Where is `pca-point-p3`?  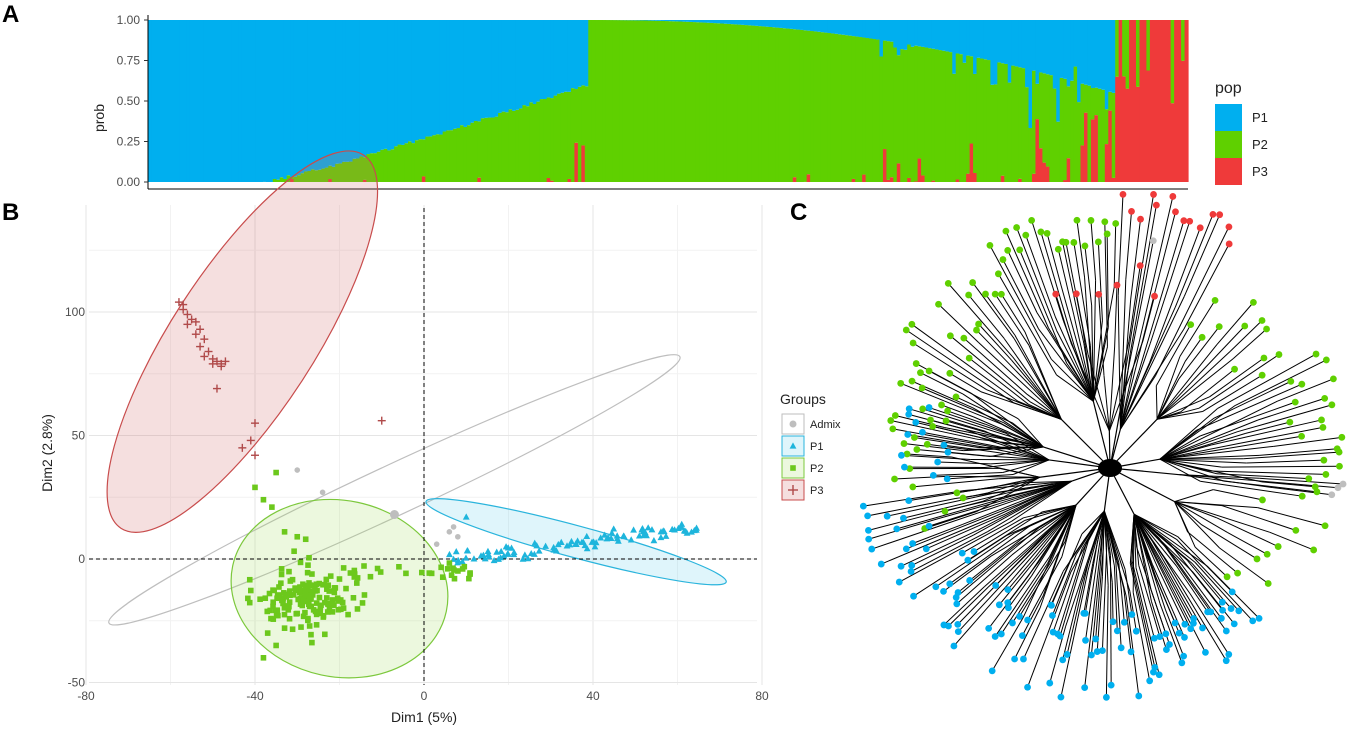 pca-point-p3 is located at coordinates (200, 329).